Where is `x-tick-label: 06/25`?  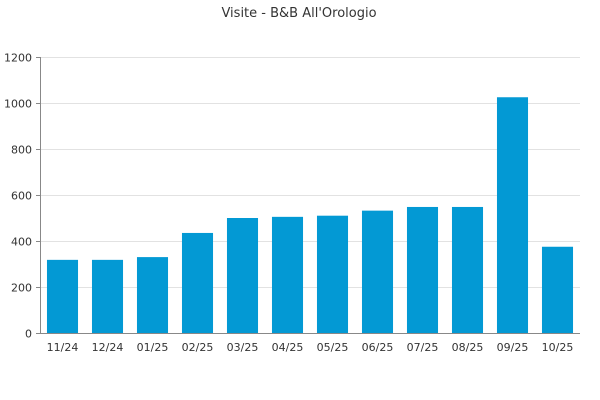
x-tick-label: 06/25 is located at coordinates (378, 347).